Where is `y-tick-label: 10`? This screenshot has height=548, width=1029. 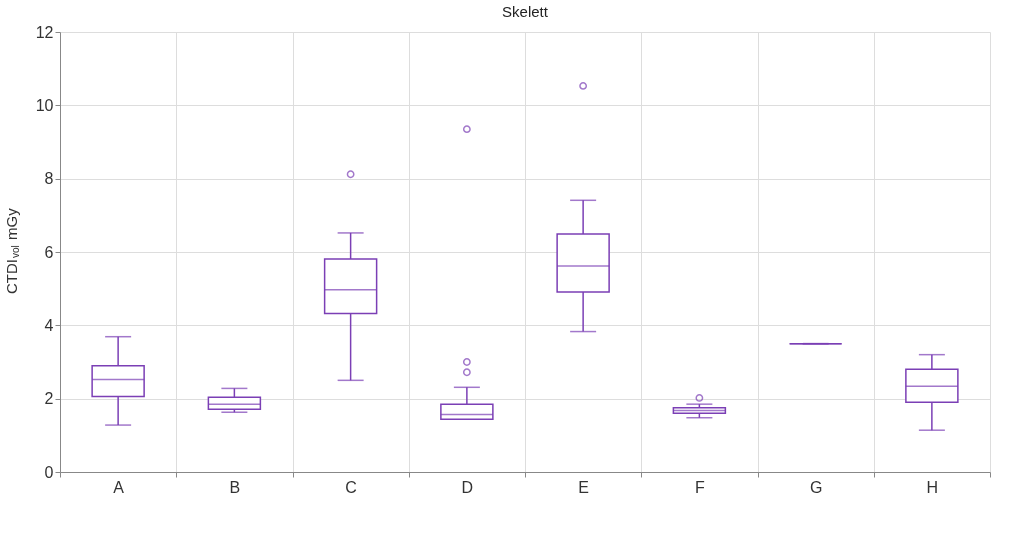
y-tick-label: 10 is located at coordinates (44, 105).